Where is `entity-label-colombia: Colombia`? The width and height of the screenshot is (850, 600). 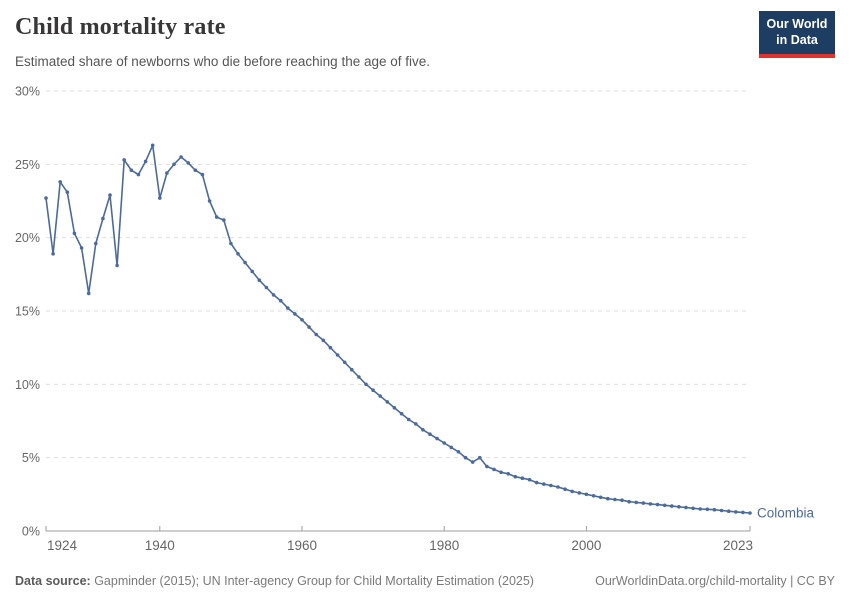 entity-label-colombia: Colombia is located at coordinates (786, 512).